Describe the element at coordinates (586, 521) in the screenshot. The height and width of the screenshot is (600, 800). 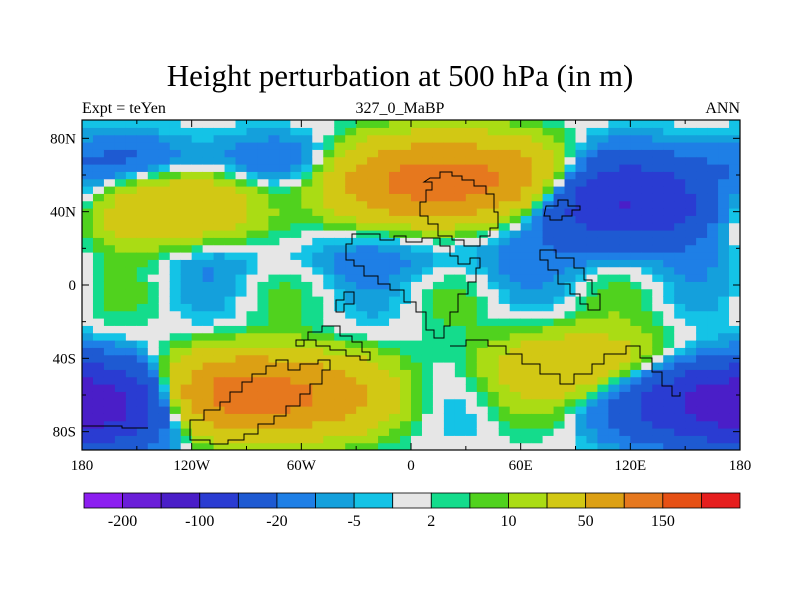
I see `colorbar-label: 50` at that location.